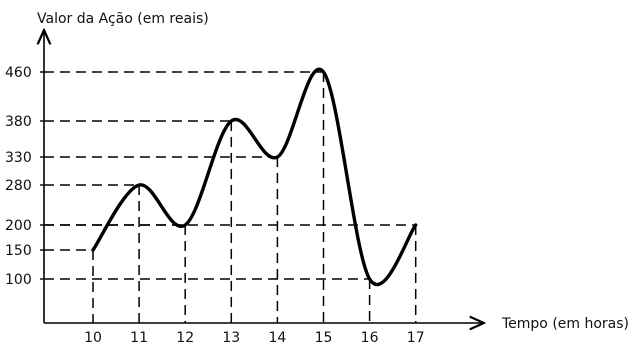 The image size is (638, 345). I want to click on x-tick-label: 16, so click(370, 337).